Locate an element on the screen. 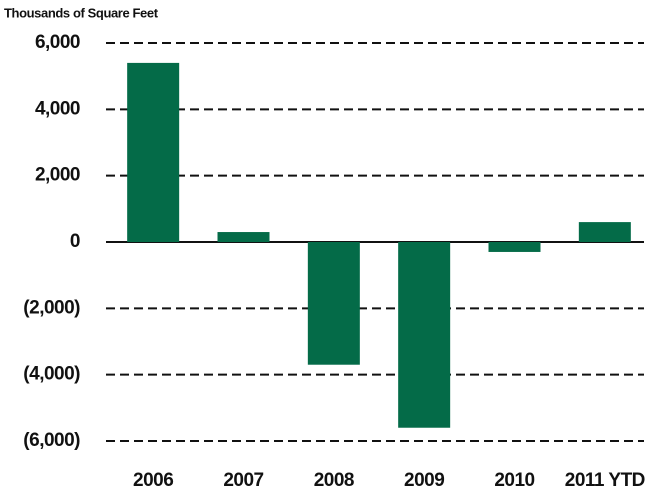 The width and height of the screenshot is (650, 499). y-tick-label: (2,000) is located at coordinates (51, 307).